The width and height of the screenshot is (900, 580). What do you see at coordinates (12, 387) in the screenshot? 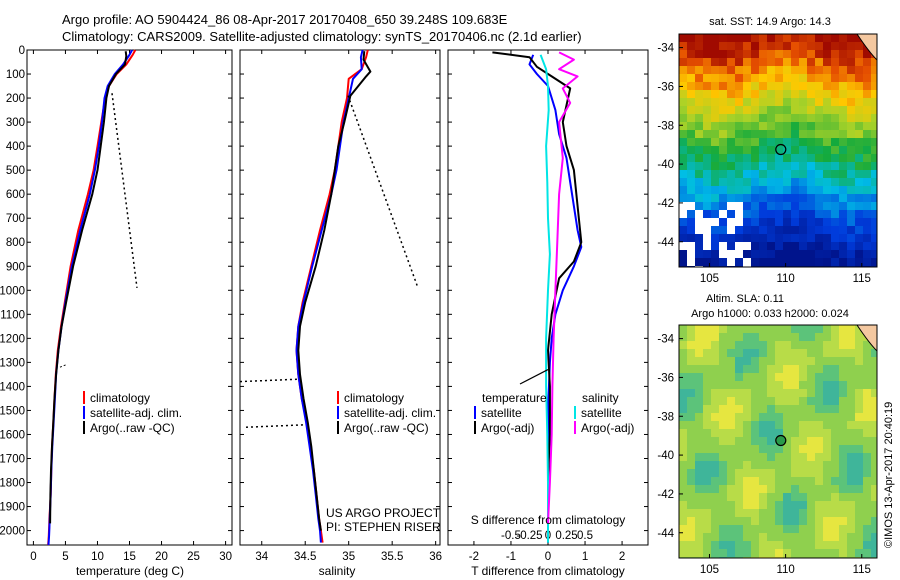
I see `depth-tick-label: 1400` at bounding box center [12, 387].